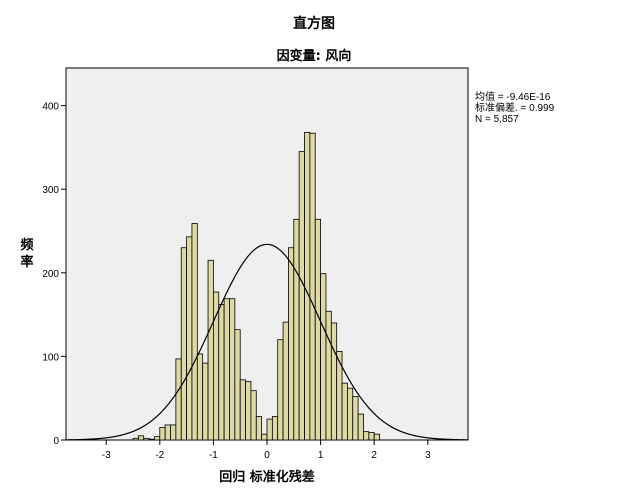 Image resolution: width=626 pixels, height=501 pixels. I want to click on x-tick-label: 1, so click(321, 455).